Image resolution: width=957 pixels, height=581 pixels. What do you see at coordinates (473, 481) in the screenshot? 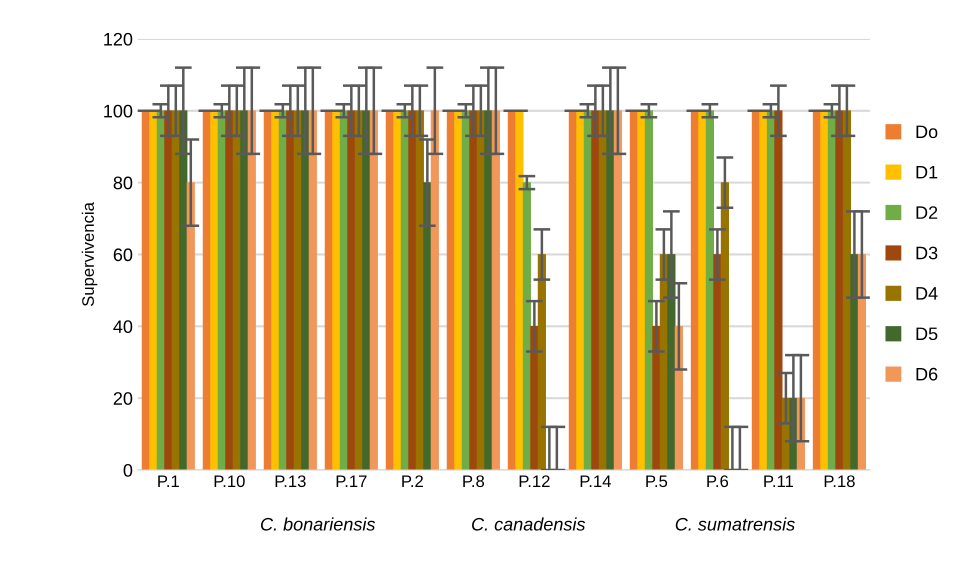
I see `x-tick-label: P.8` at bounding box center [473, 481].